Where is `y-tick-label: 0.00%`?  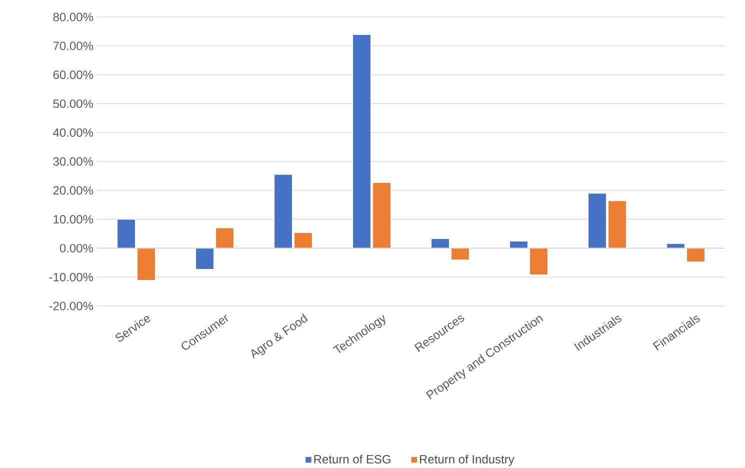 y-tick-label: 0.00% is located at coordinates (77, 248).